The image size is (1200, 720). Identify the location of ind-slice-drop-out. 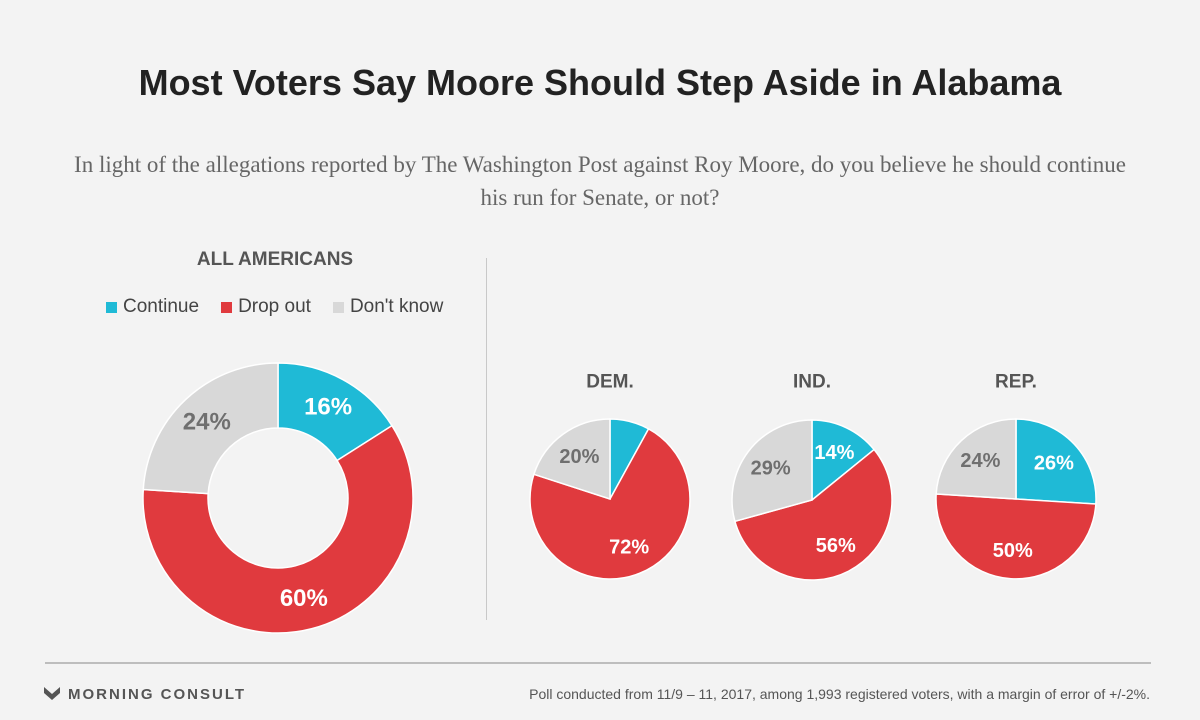
(813, 514).